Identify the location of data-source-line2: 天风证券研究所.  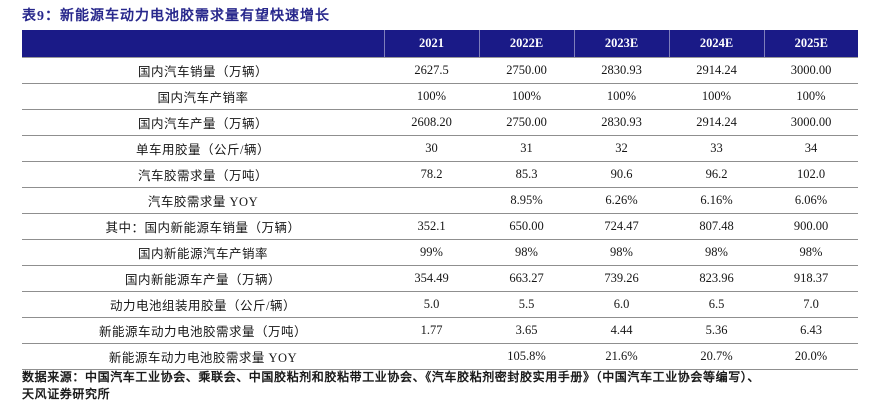
(66, 394).